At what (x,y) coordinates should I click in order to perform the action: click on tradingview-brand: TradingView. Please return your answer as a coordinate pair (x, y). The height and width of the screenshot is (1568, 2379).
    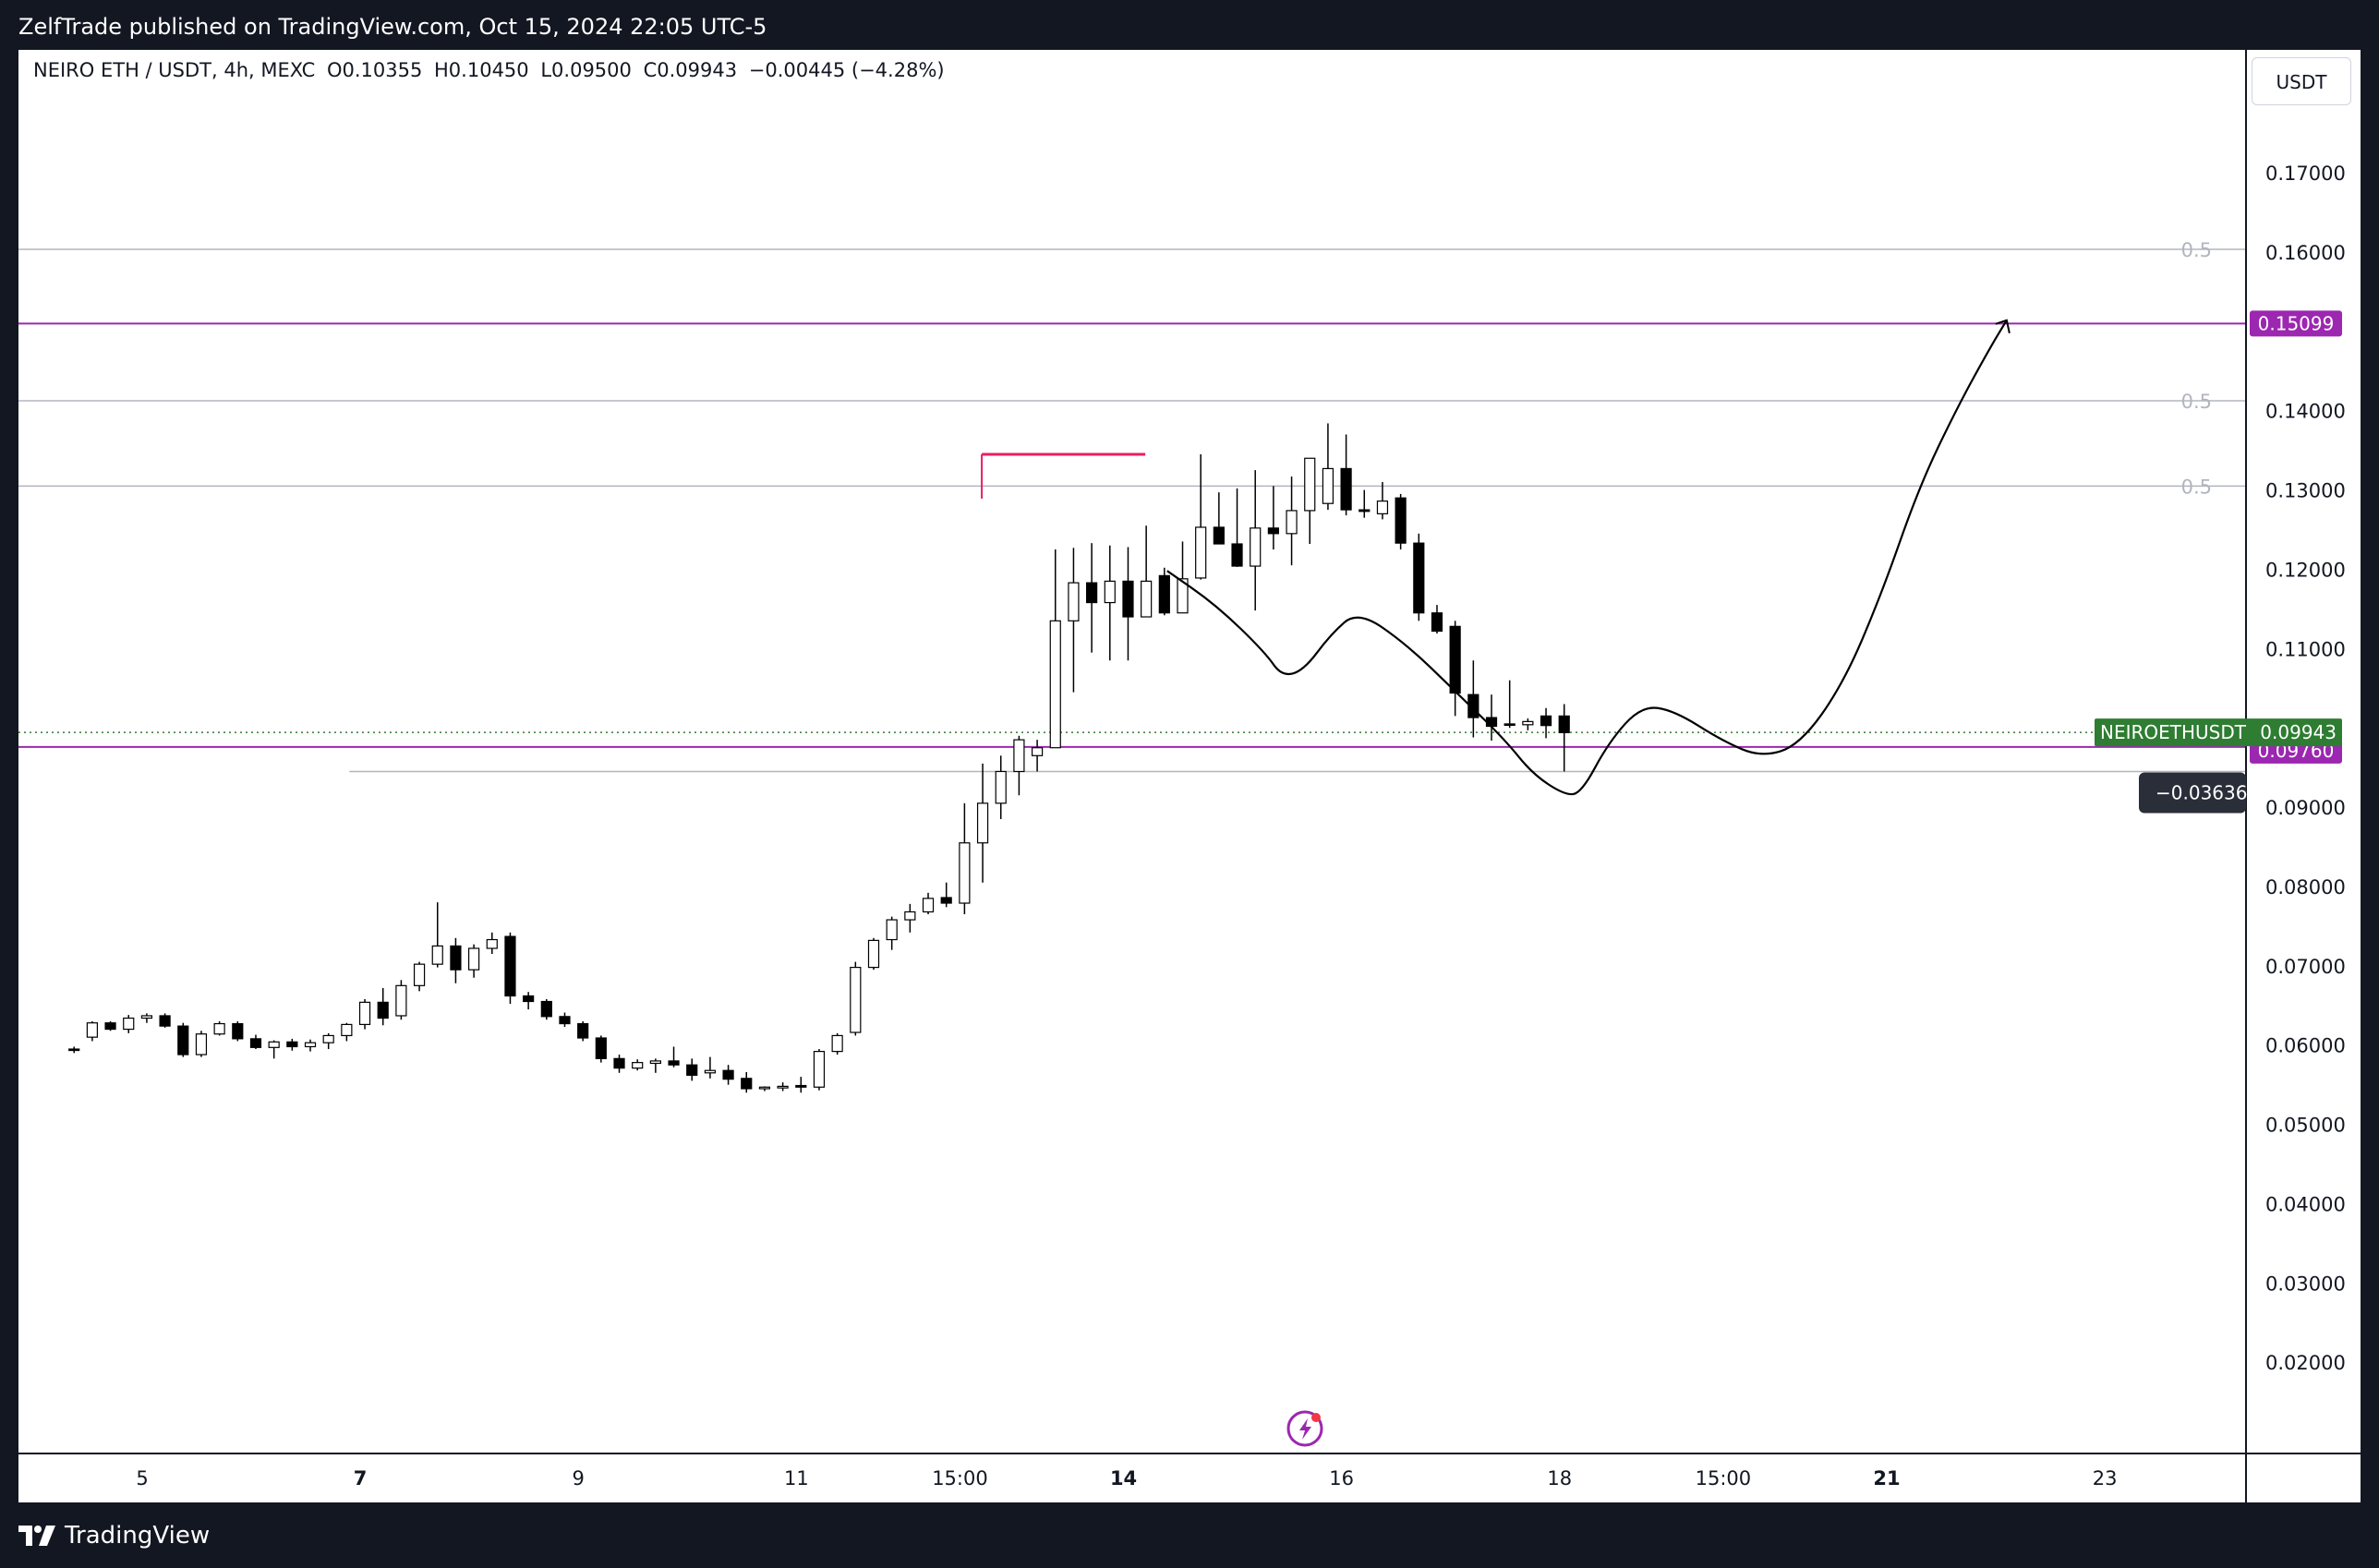
    Looking at the image, I should click on (138, 1535).